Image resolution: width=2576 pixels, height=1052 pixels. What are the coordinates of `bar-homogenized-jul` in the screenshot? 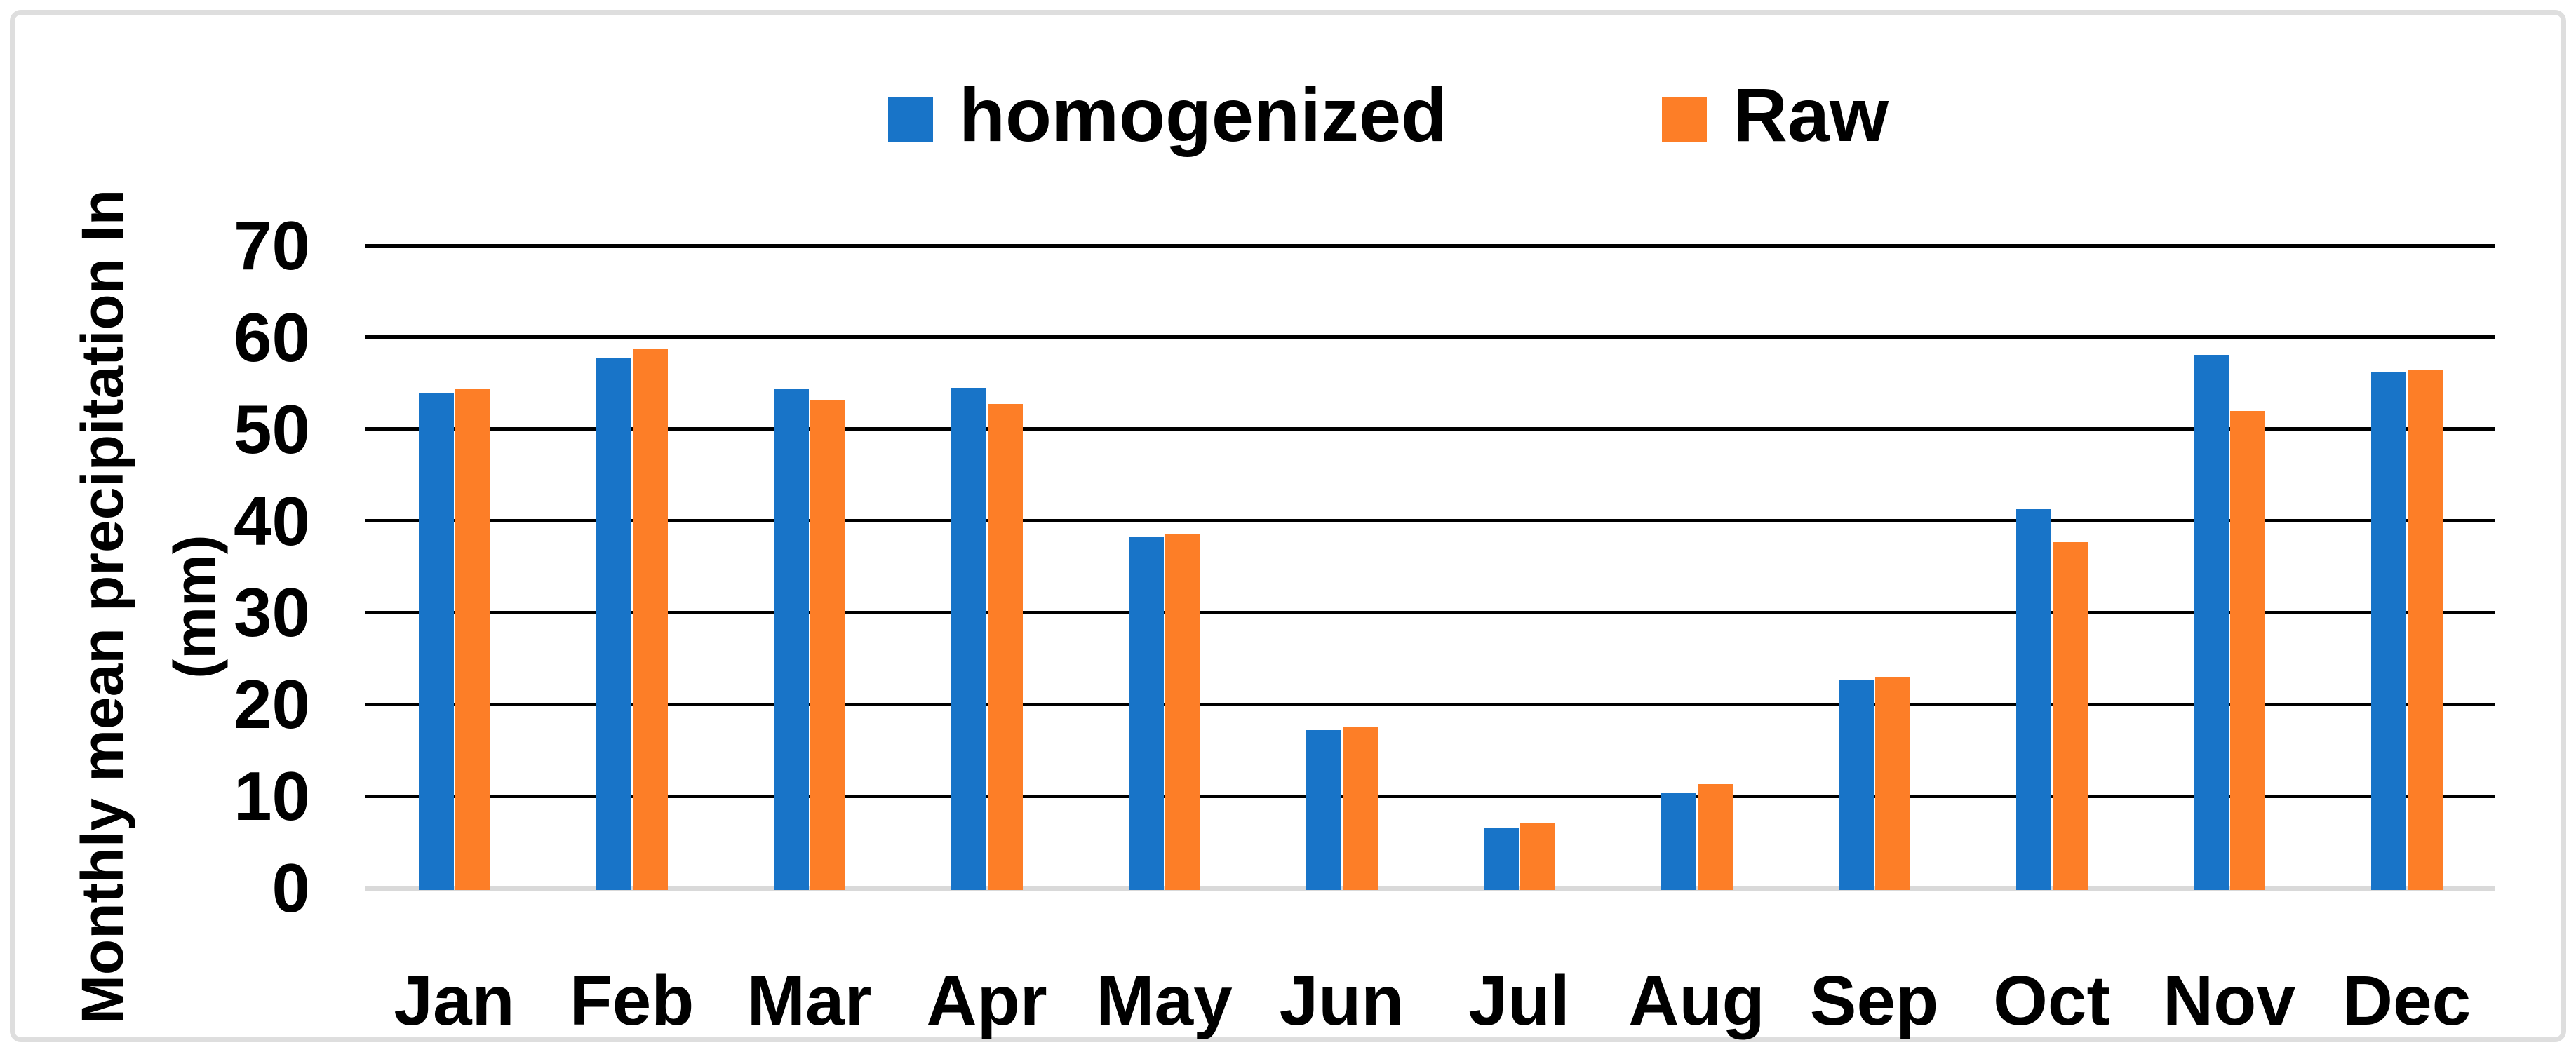 It's located at (1501, 859).